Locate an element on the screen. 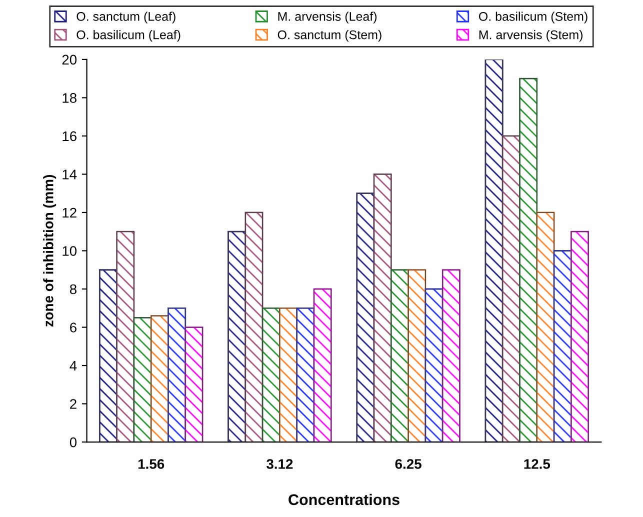 Image resolution: width=643 pixels, height=517 pixels. x-tick-label: 3.12 is located at coordinates (279, 464).